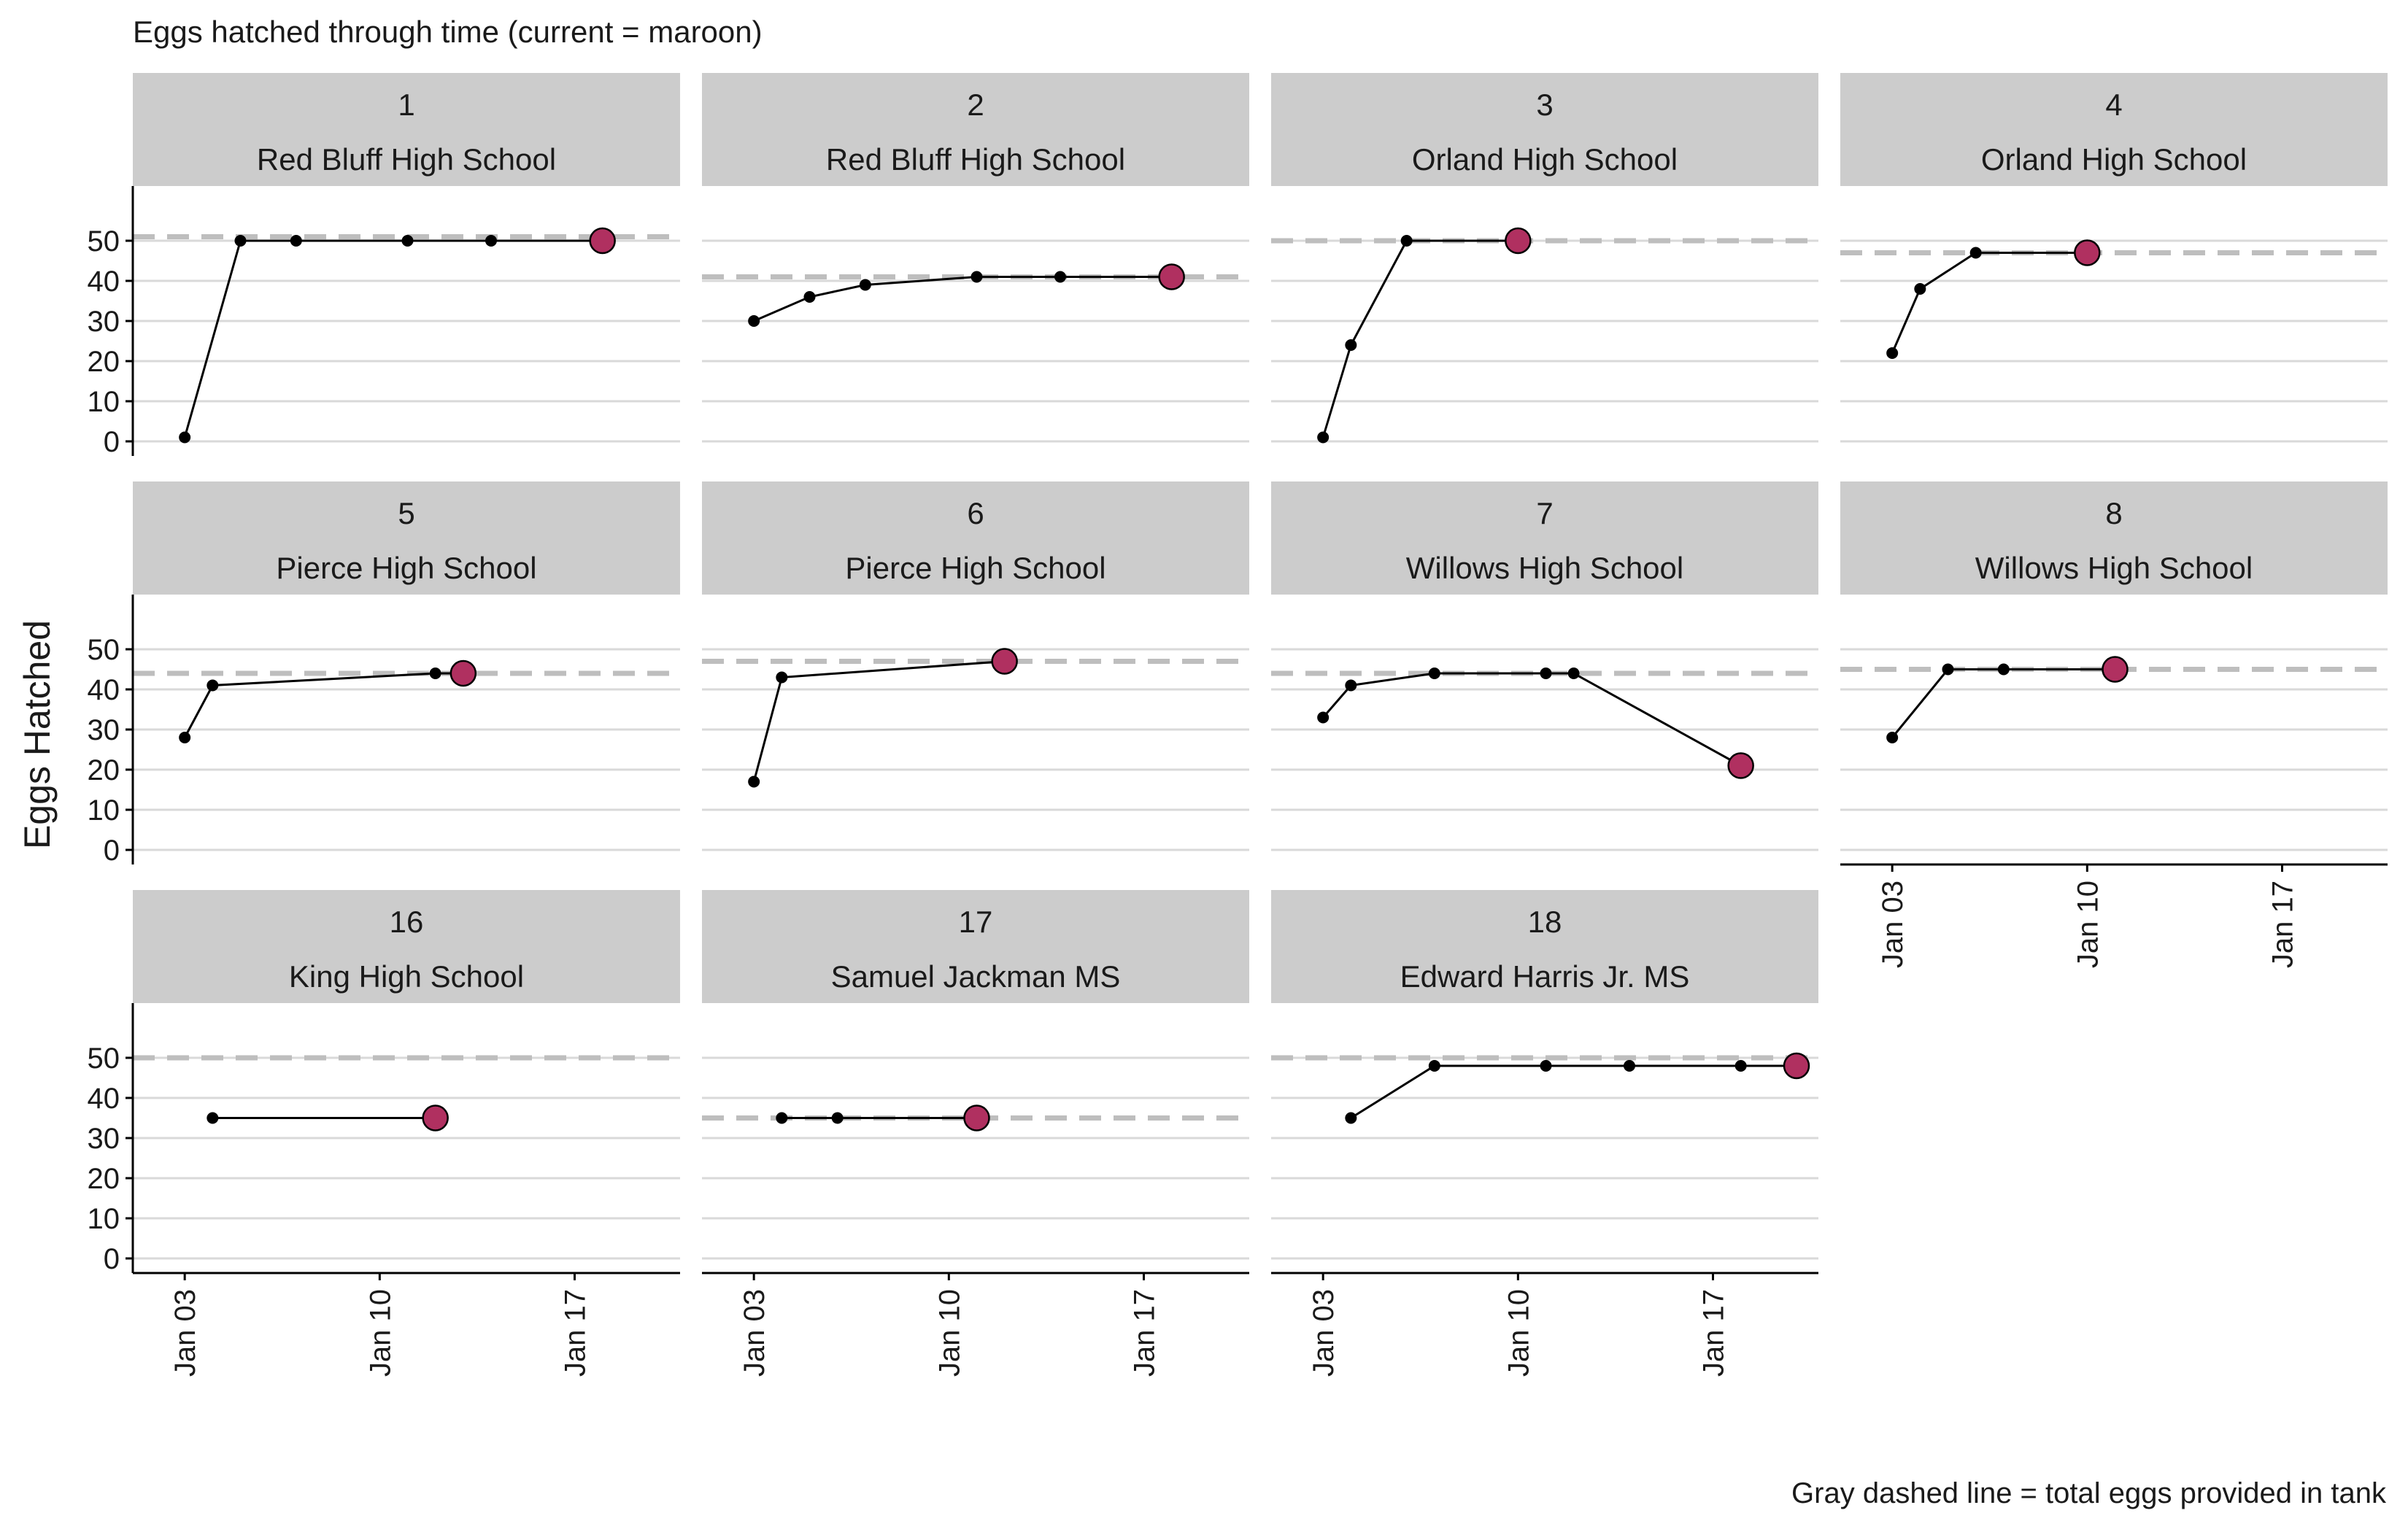 This screenshot has height=1532, width=2408. Describe the element at coordinates (407, 922) in the screenshot. I see `panel-id-label: 16` at that location.